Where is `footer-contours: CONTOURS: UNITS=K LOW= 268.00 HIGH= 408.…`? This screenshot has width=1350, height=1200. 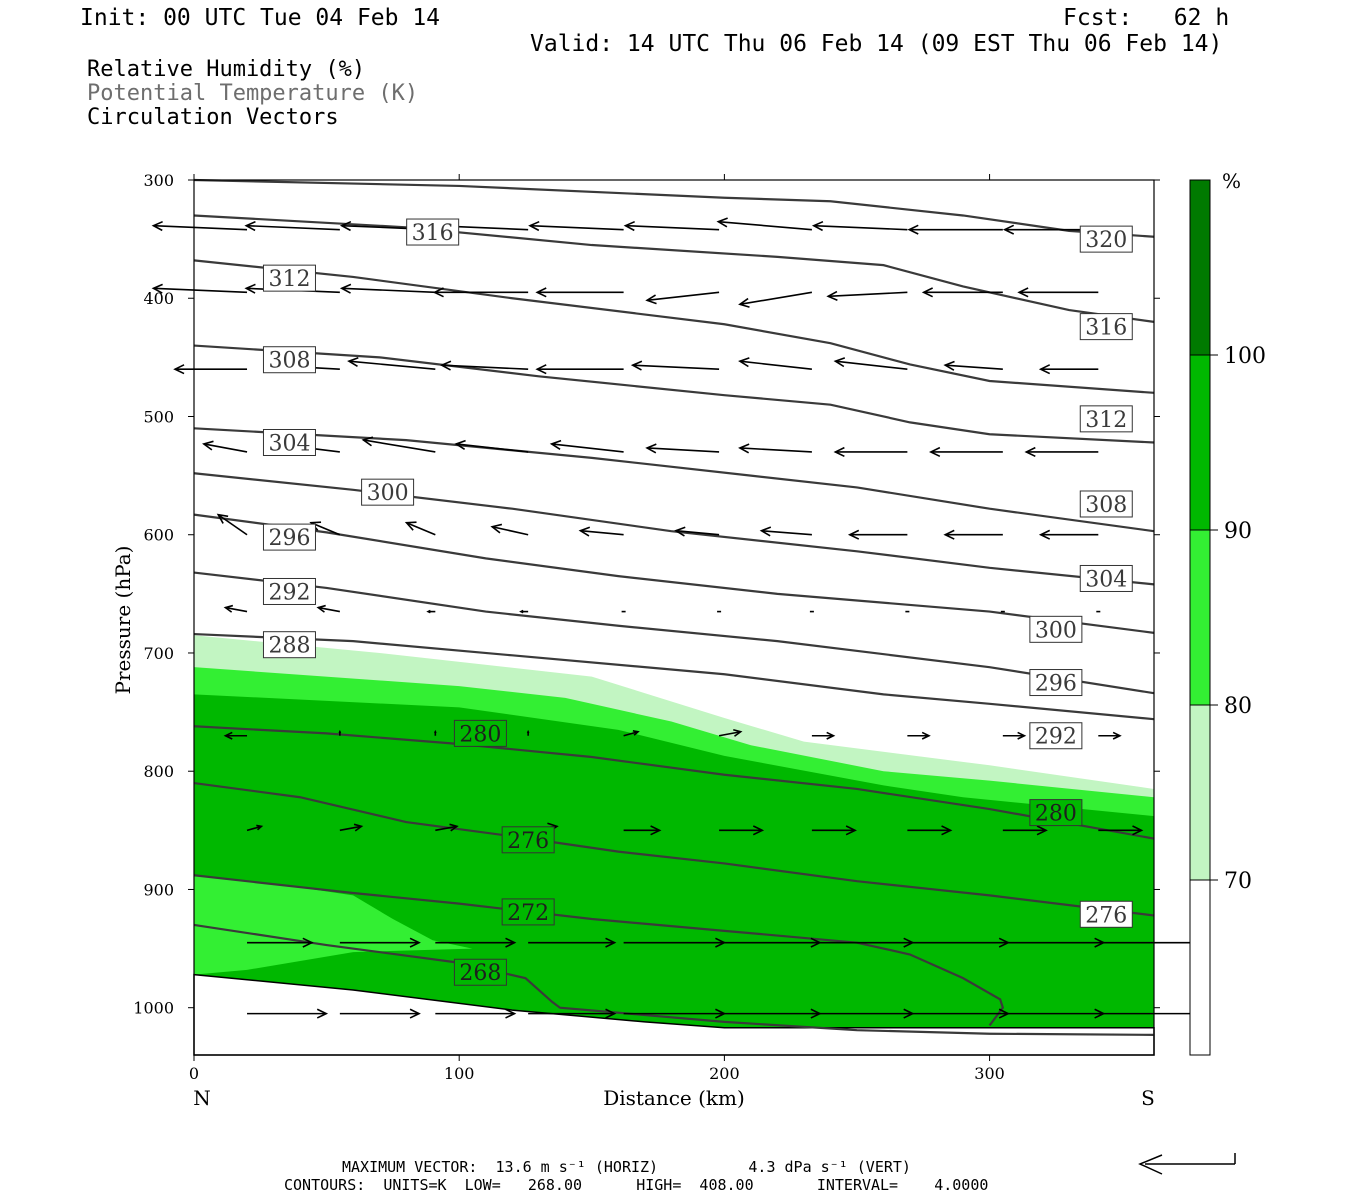
footer-contours: CONTOURS: UNITS=K LOW= 268.00 HIGH= 408.… is located at coordinates (636, 1185).